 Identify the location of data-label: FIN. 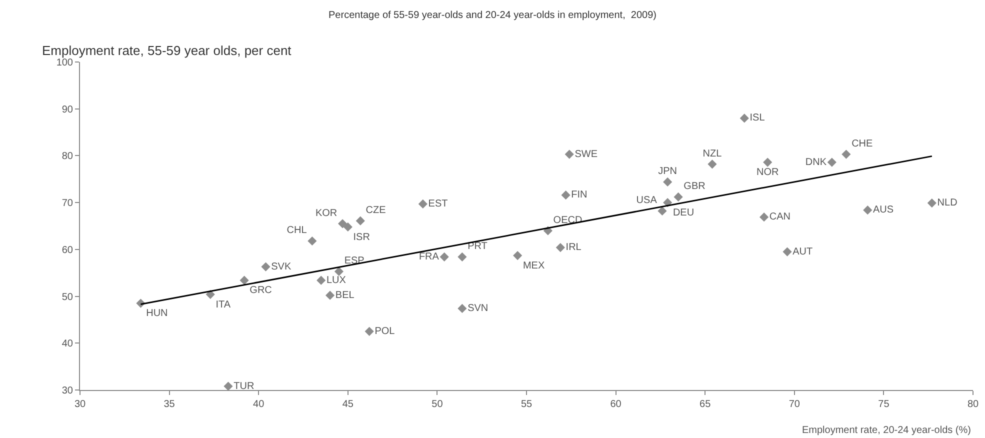
(579, 195).